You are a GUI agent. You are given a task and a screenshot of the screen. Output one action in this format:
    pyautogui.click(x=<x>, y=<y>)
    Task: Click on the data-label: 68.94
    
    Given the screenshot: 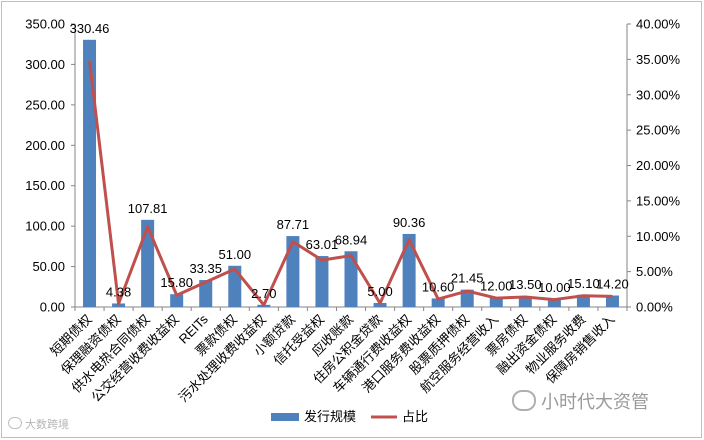 What is the action you would take?
    pyautogui.click(x=351, y=239)
    